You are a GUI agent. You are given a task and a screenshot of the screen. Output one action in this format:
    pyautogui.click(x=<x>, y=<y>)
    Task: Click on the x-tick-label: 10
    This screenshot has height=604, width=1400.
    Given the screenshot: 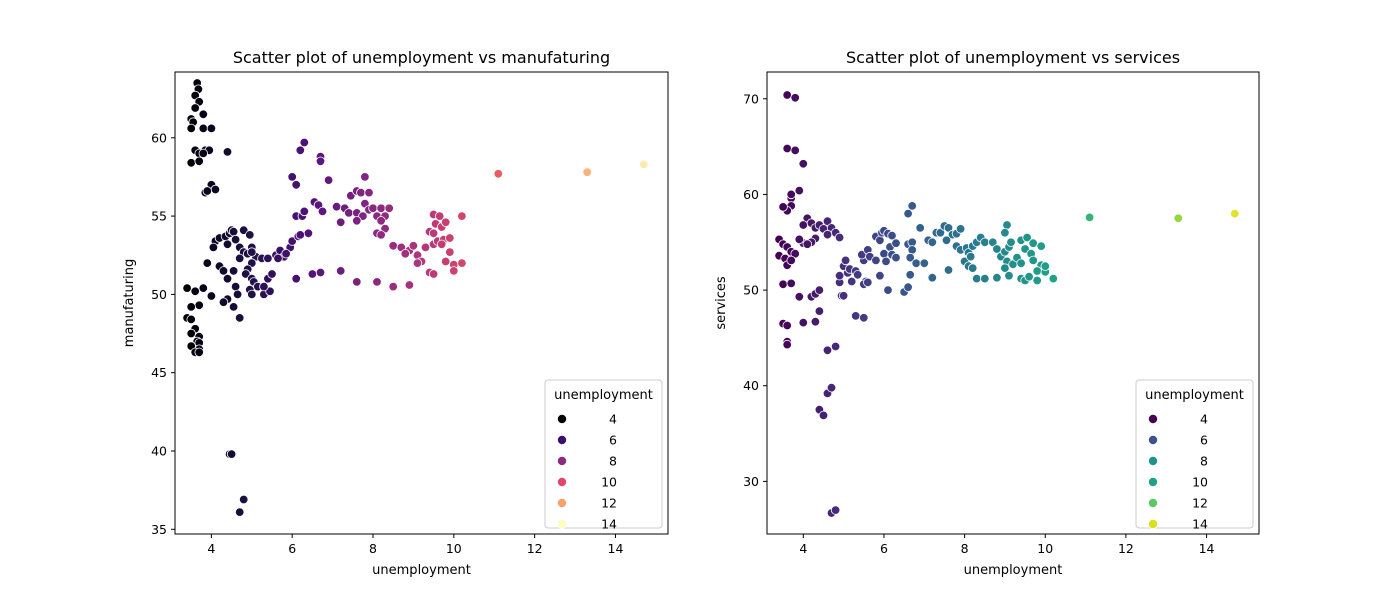 What is the action you would take?
    pyautogui.click(x=1045, y=548)
    